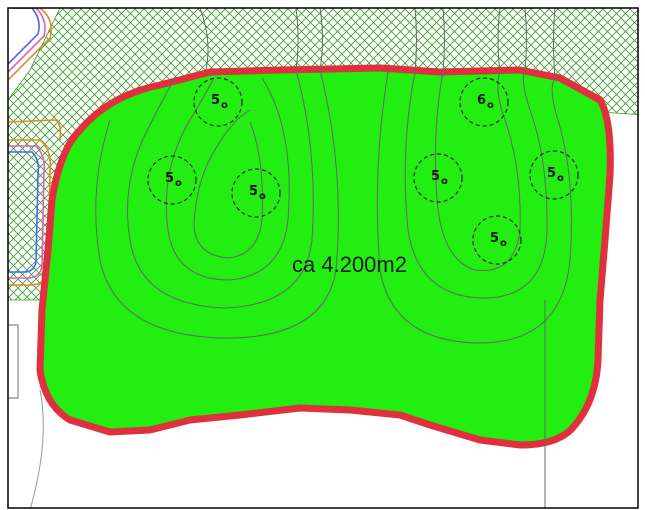  What do you see at coordinates (13, 361) in the screenshot?
I see `building-outline` at bounding box center [13, 361].